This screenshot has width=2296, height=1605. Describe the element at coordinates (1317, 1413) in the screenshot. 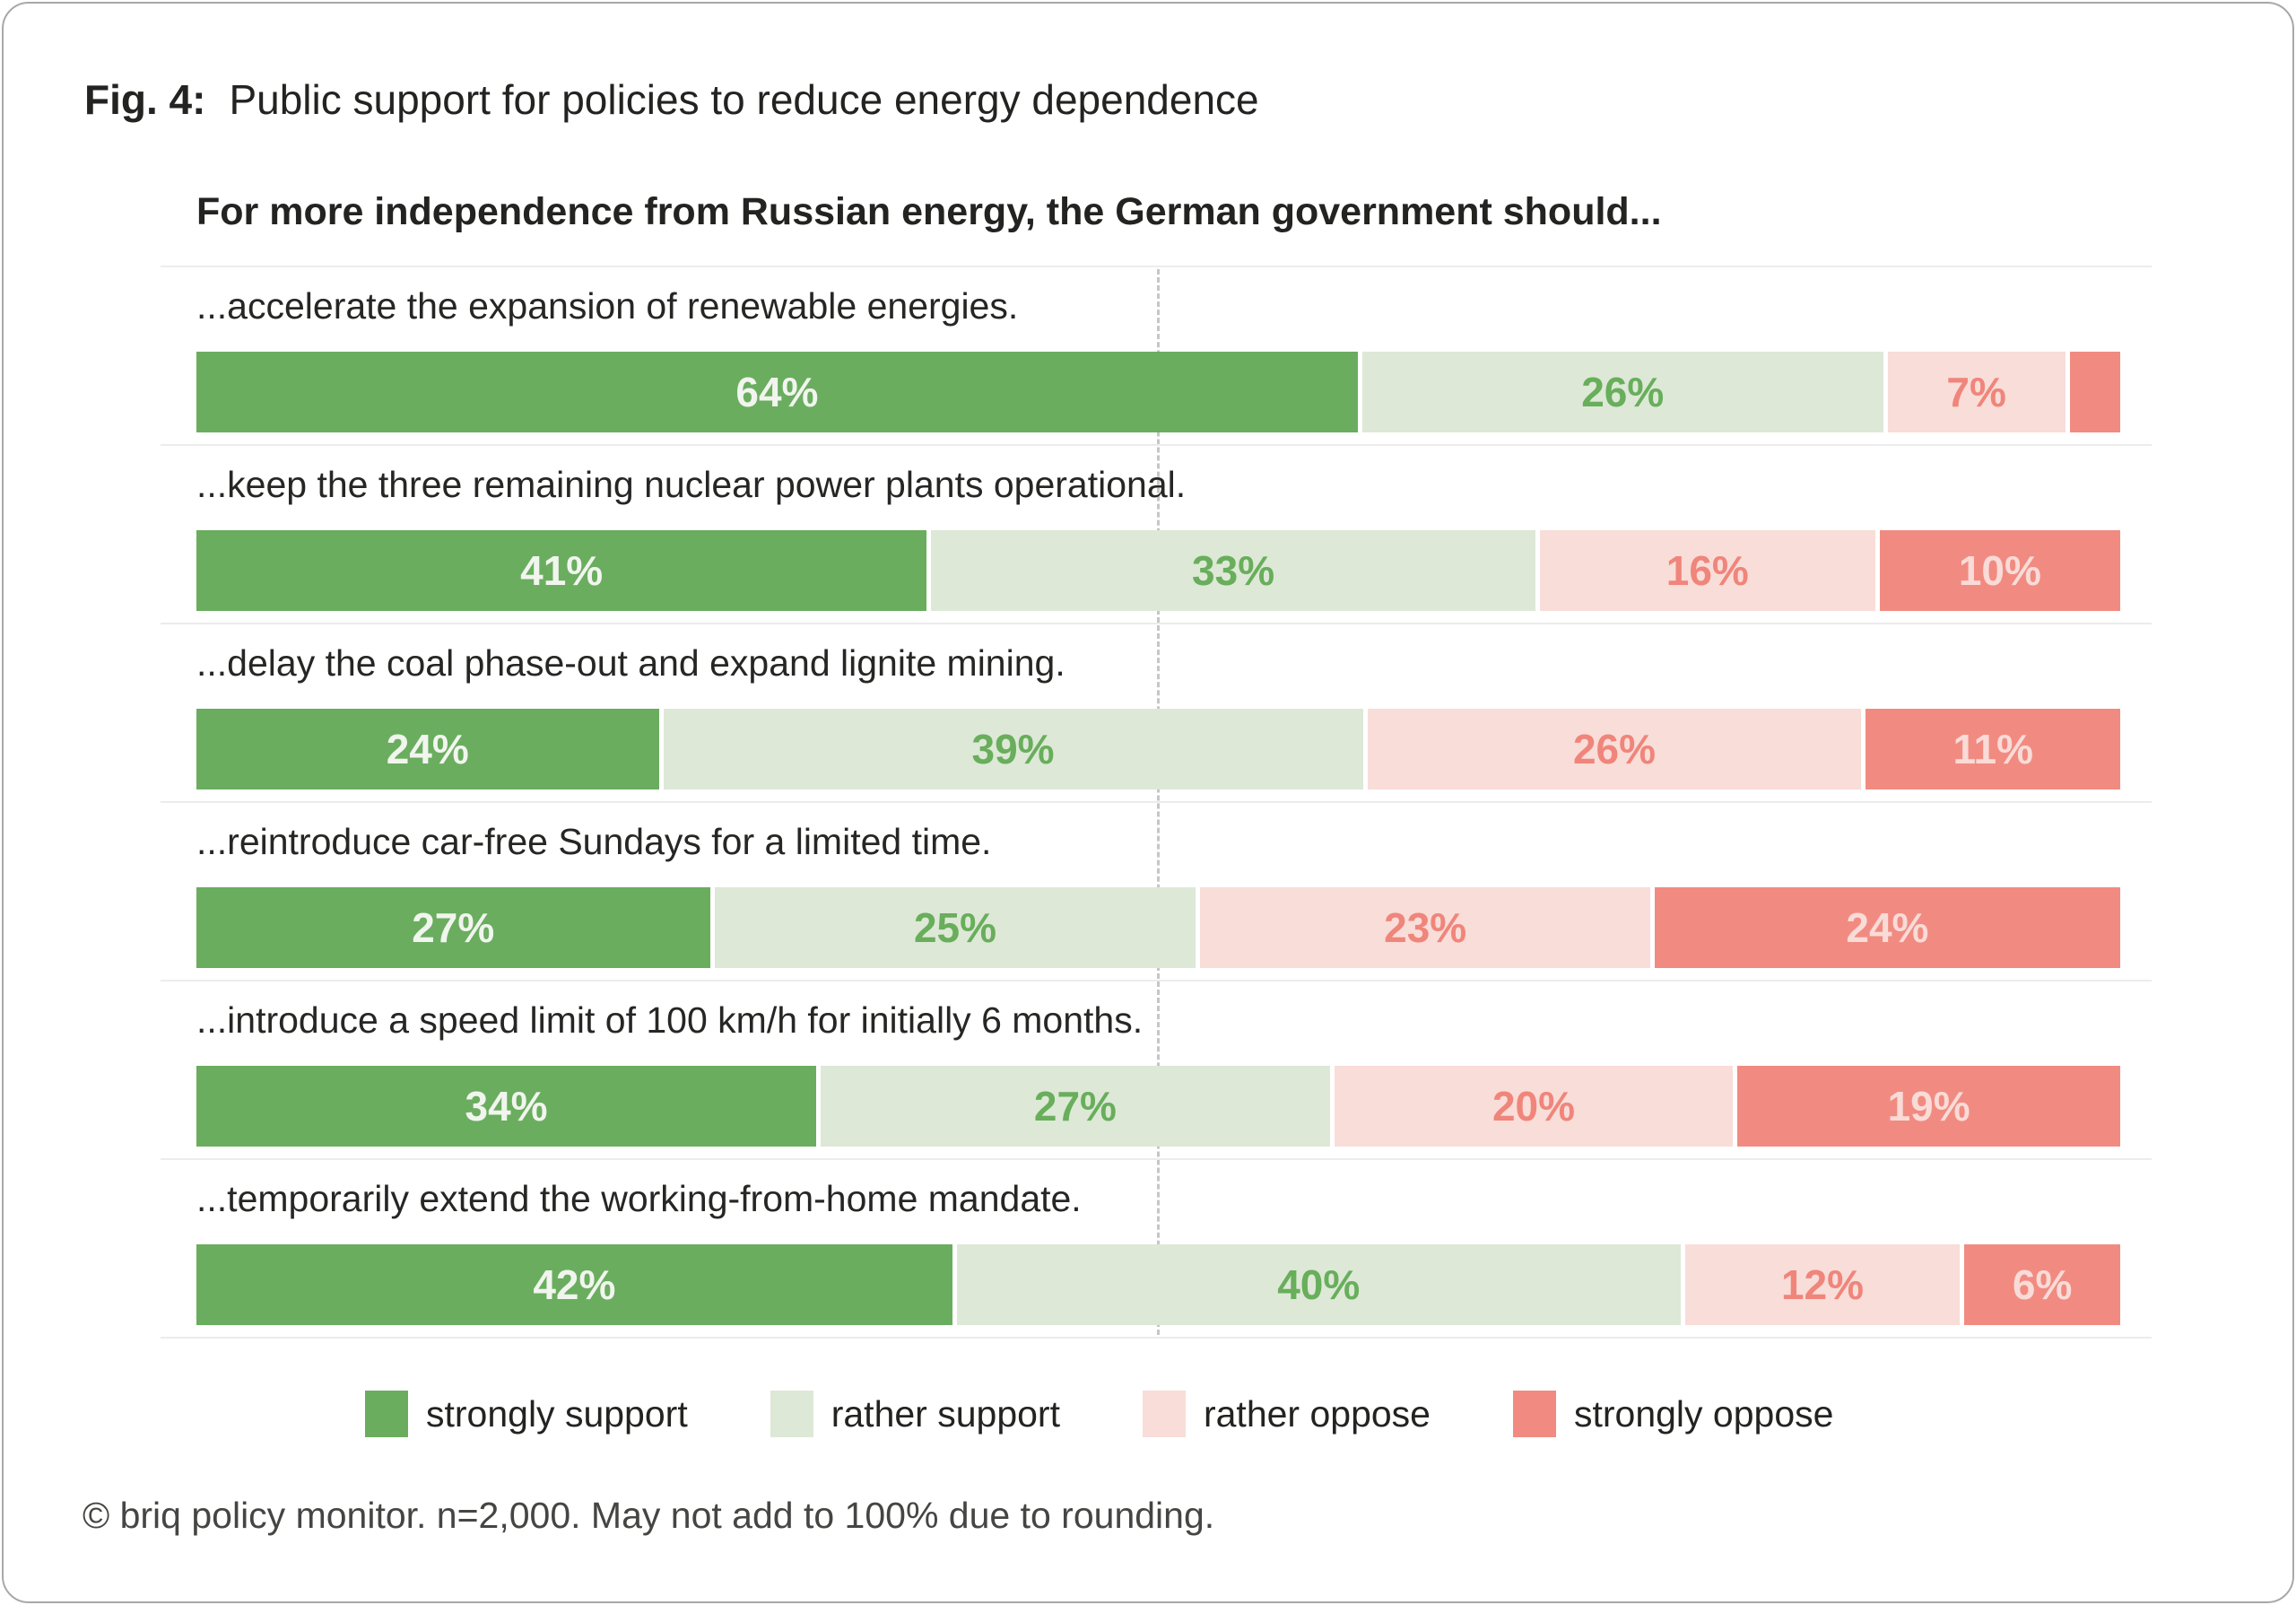

I see `legend-label: rather oppose` at that location.